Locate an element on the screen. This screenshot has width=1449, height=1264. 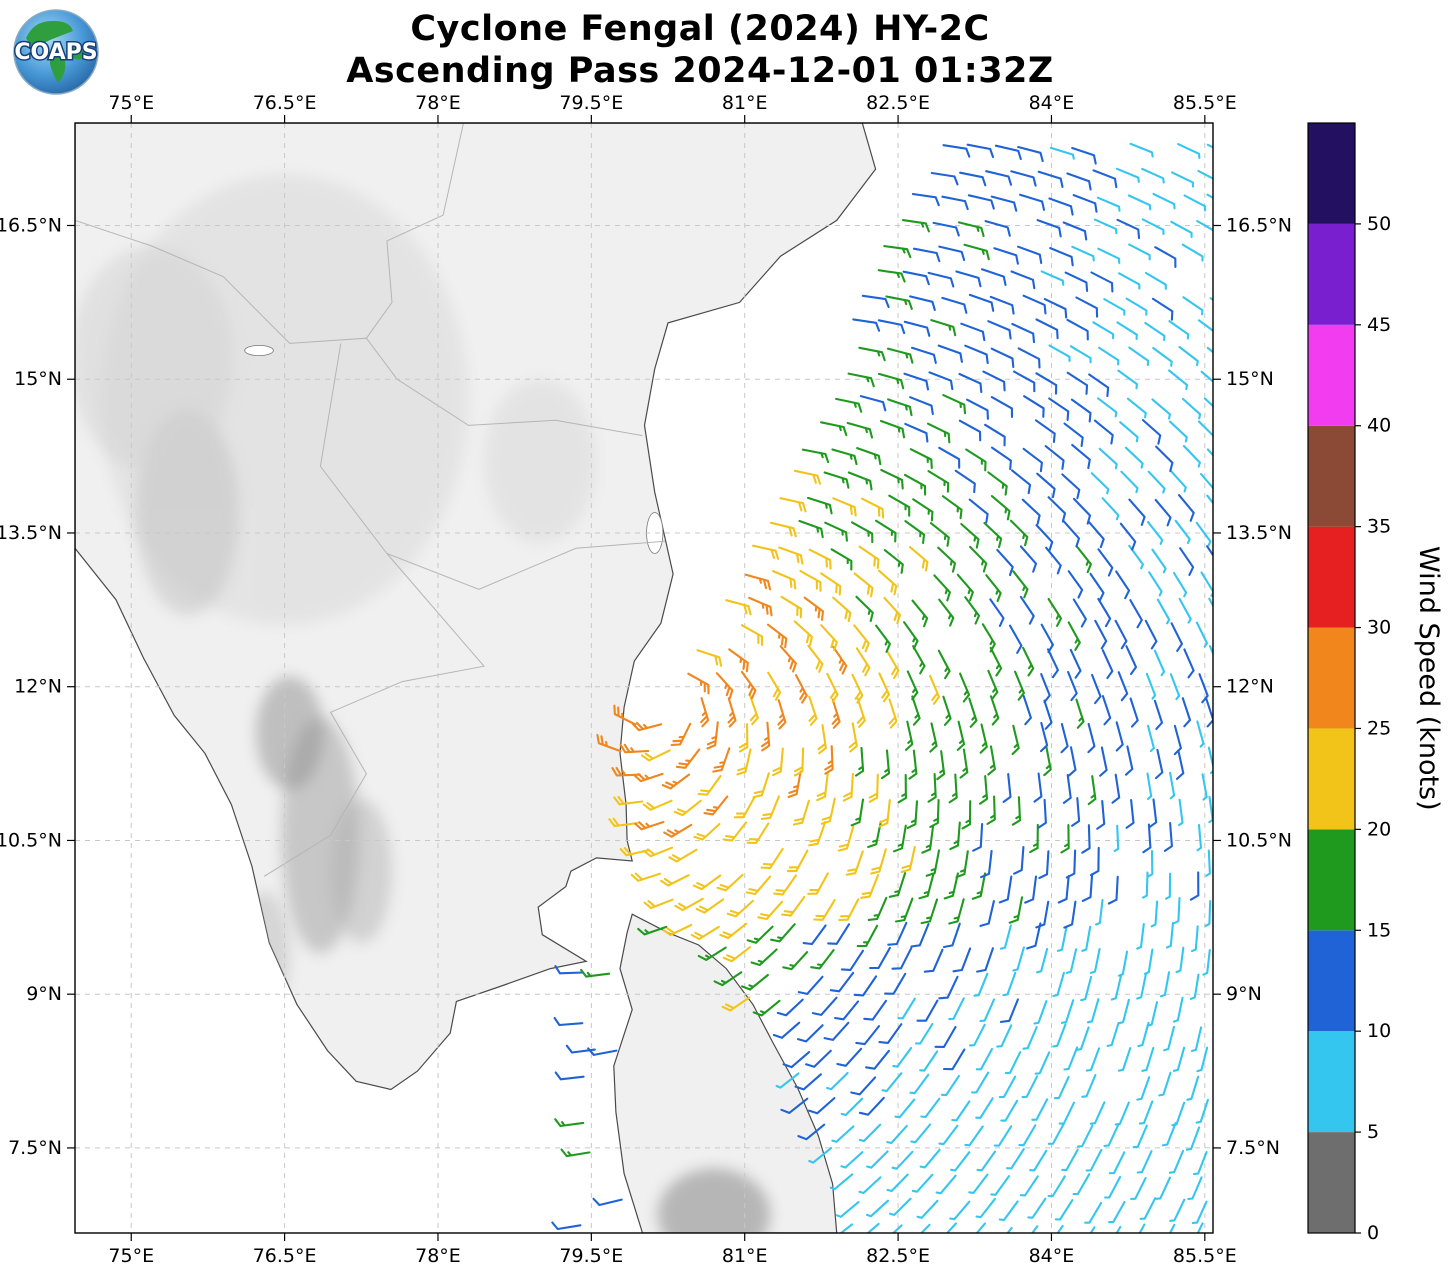
colorbar: 0 5 10 15 20 25 30 35 40 45 50 is located at coordinates (1349, 683).